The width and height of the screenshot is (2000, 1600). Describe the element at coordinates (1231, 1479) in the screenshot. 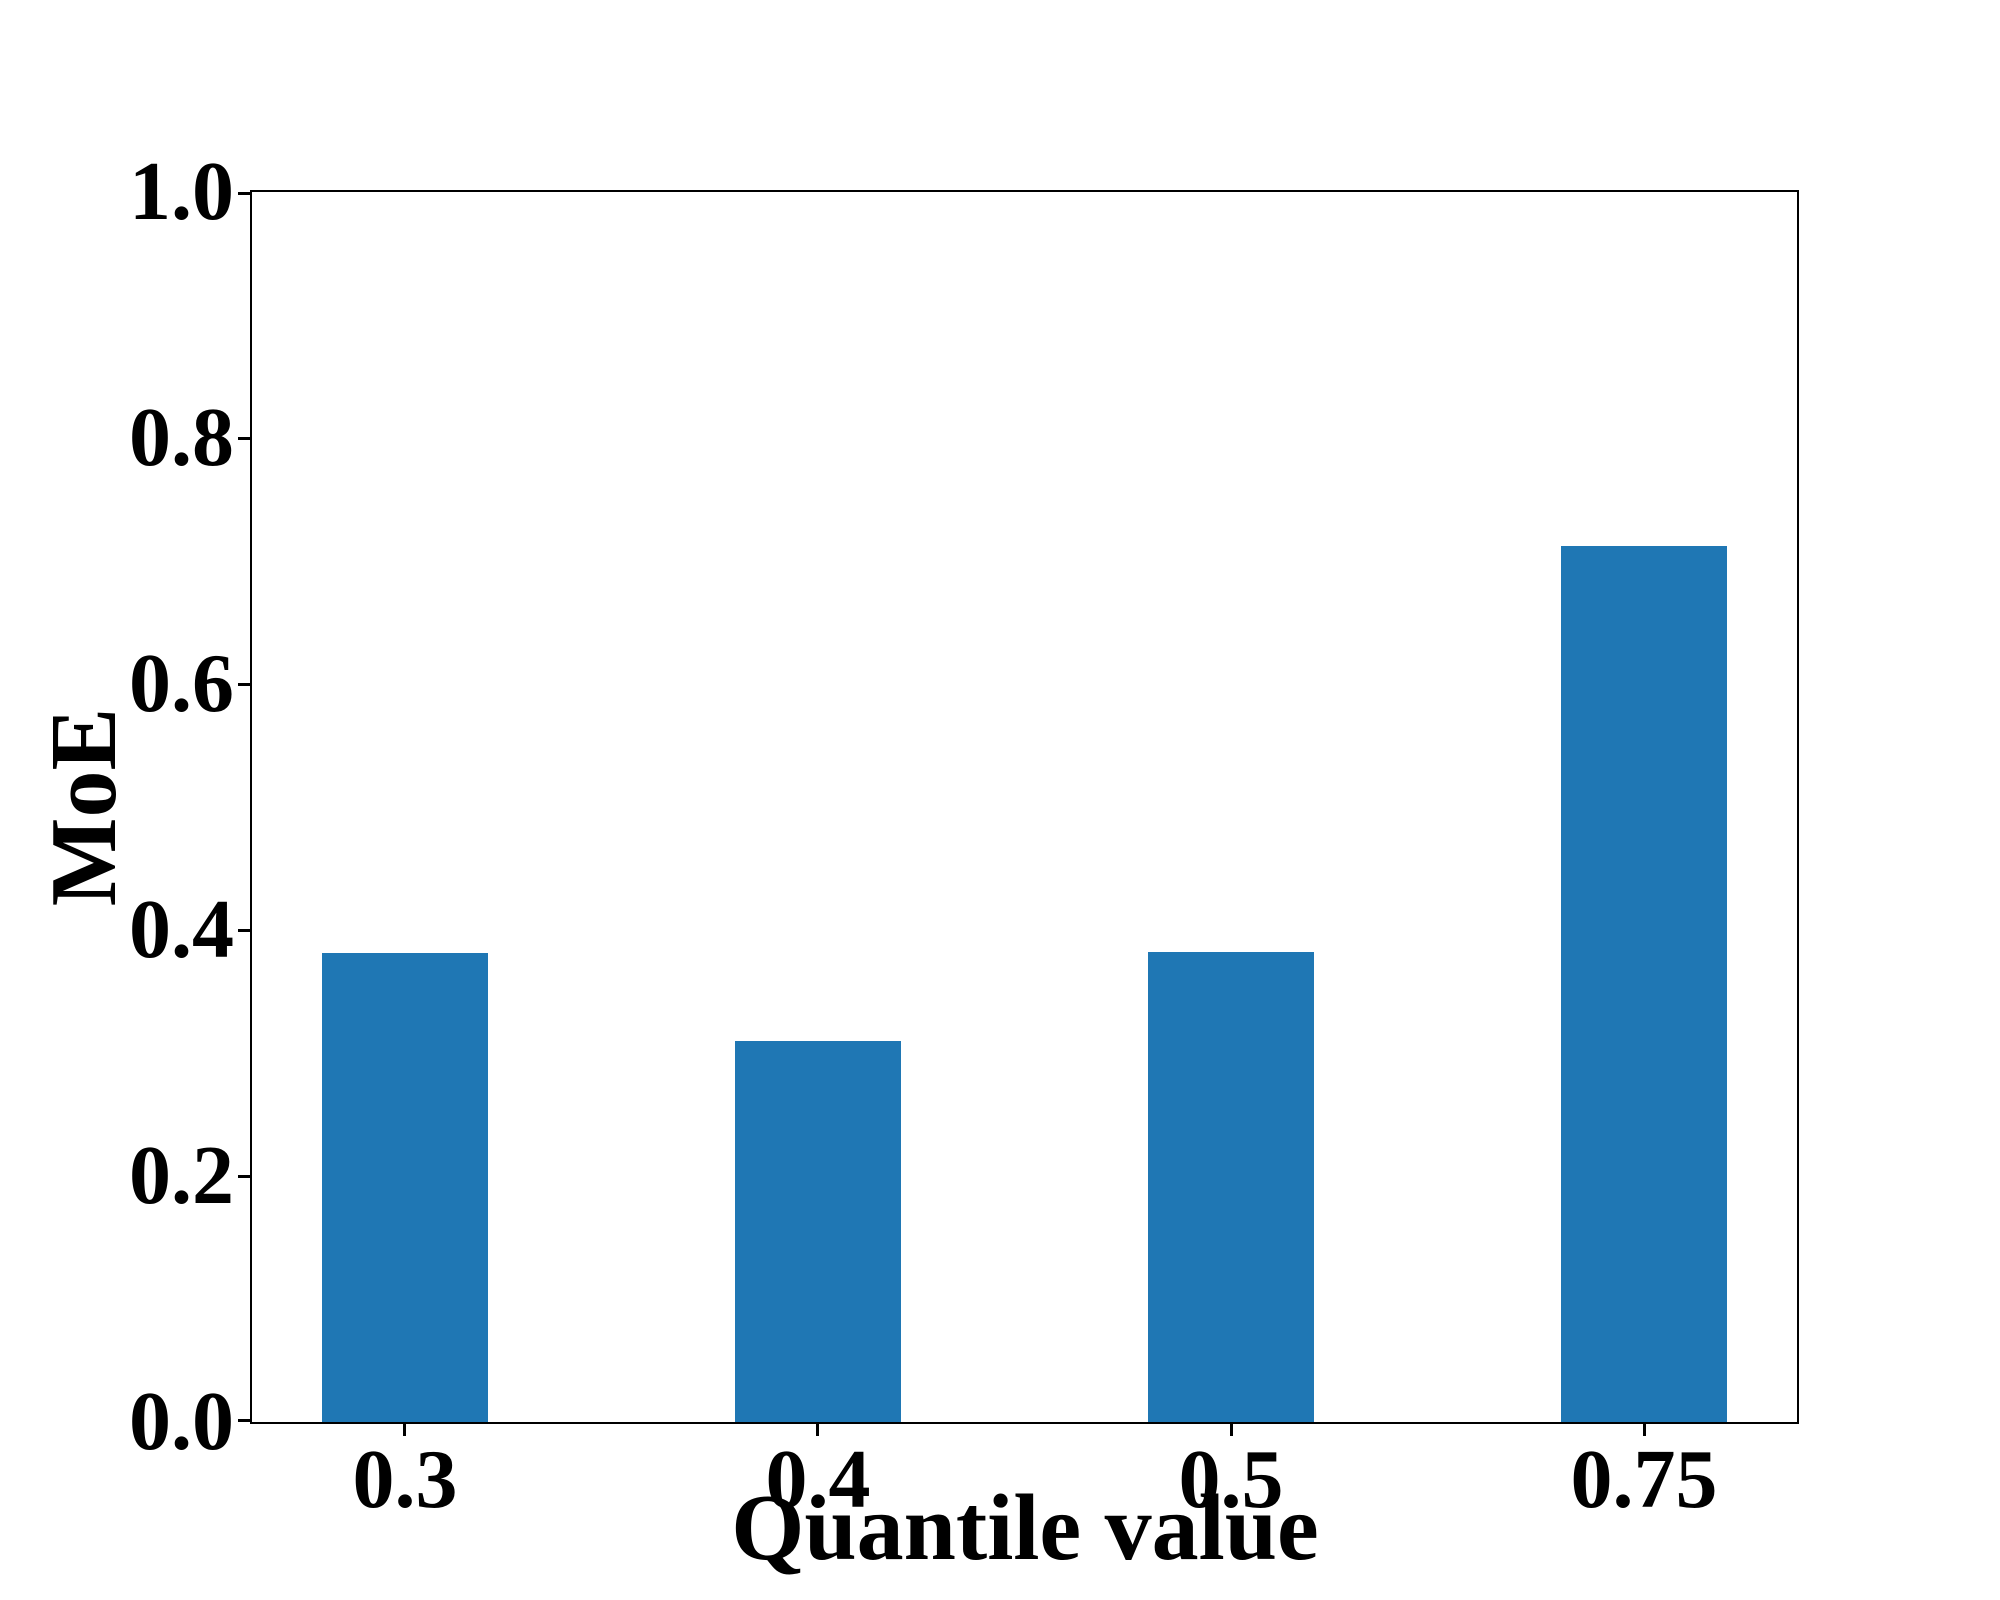

I see `x-axis-tick-label: 0.5` at that location.